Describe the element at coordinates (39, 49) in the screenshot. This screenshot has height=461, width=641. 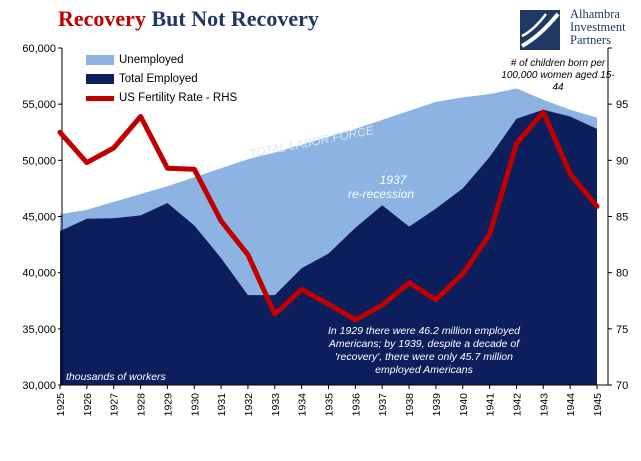
I see `y-left-tick-label: 60,000` at that location.